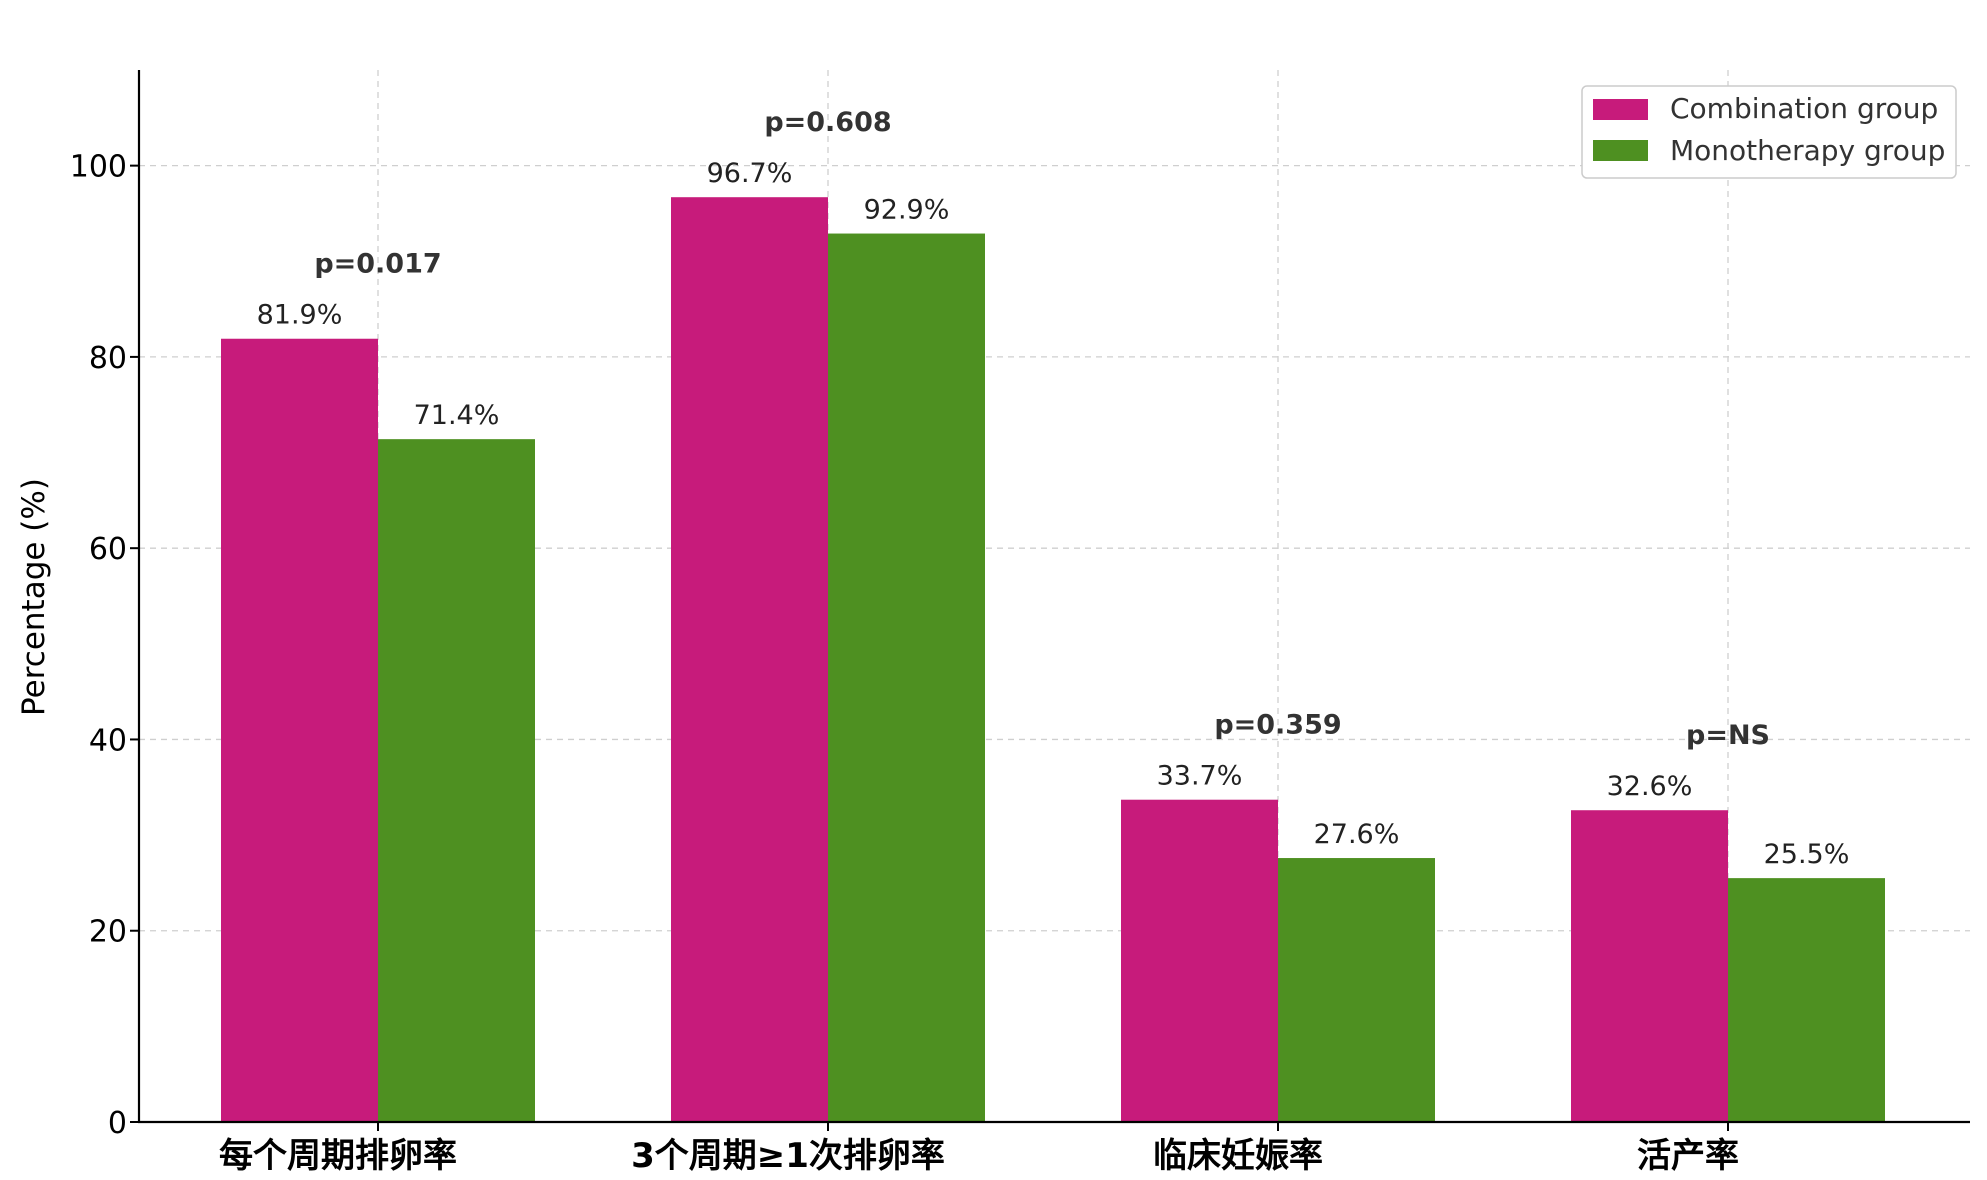 The width and height of the screenshot is (1987, 1180). Describe the element at coordinates (34, 597) in the screenshot. I see `y-axis-label: Percentage (%)` at that location.